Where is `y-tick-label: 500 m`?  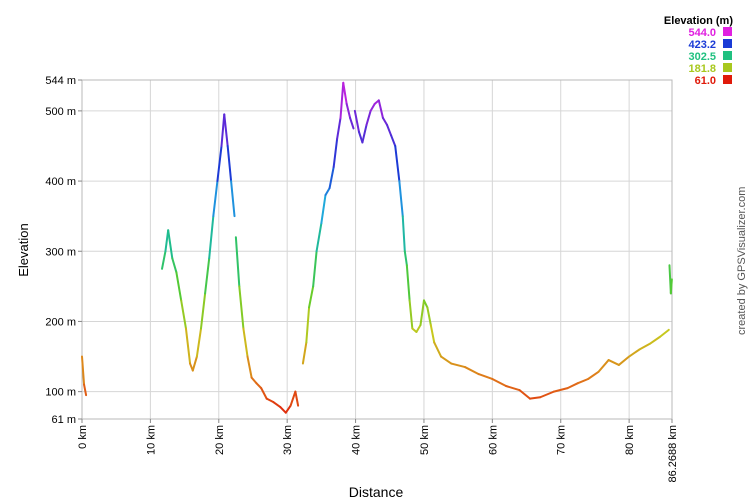
y-tick-label: 500 m is located at coordinates (60, 112).